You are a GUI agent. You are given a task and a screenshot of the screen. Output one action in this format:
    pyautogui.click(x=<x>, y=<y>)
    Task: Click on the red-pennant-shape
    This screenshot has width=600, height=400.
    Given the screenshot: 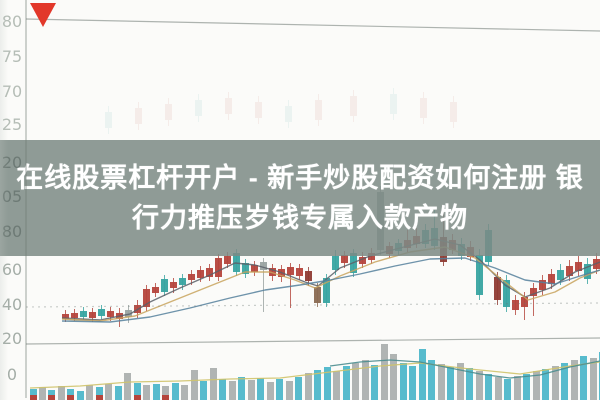 What is the action you would take?
    pyautogui.click(x=43, y=15)
    